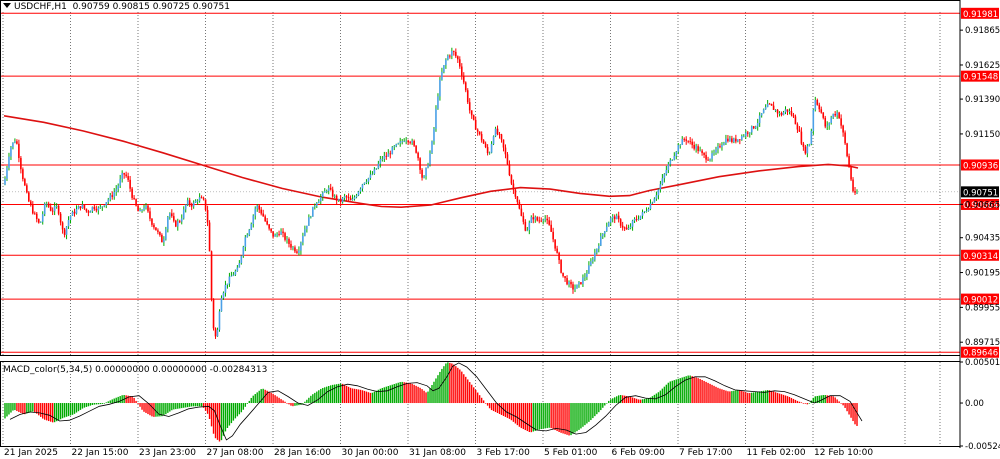 The width and height of the screenshot is (1000, 459). Describe the element at coordinates (7, 5) in the screenshot. I see `collapse-triangle-icon` at that location.